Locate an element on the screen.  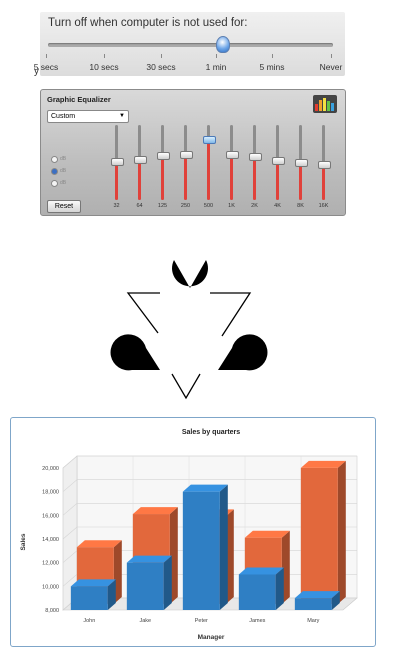
y-tick-label: 8,000 is located at coordinates (52, 611).